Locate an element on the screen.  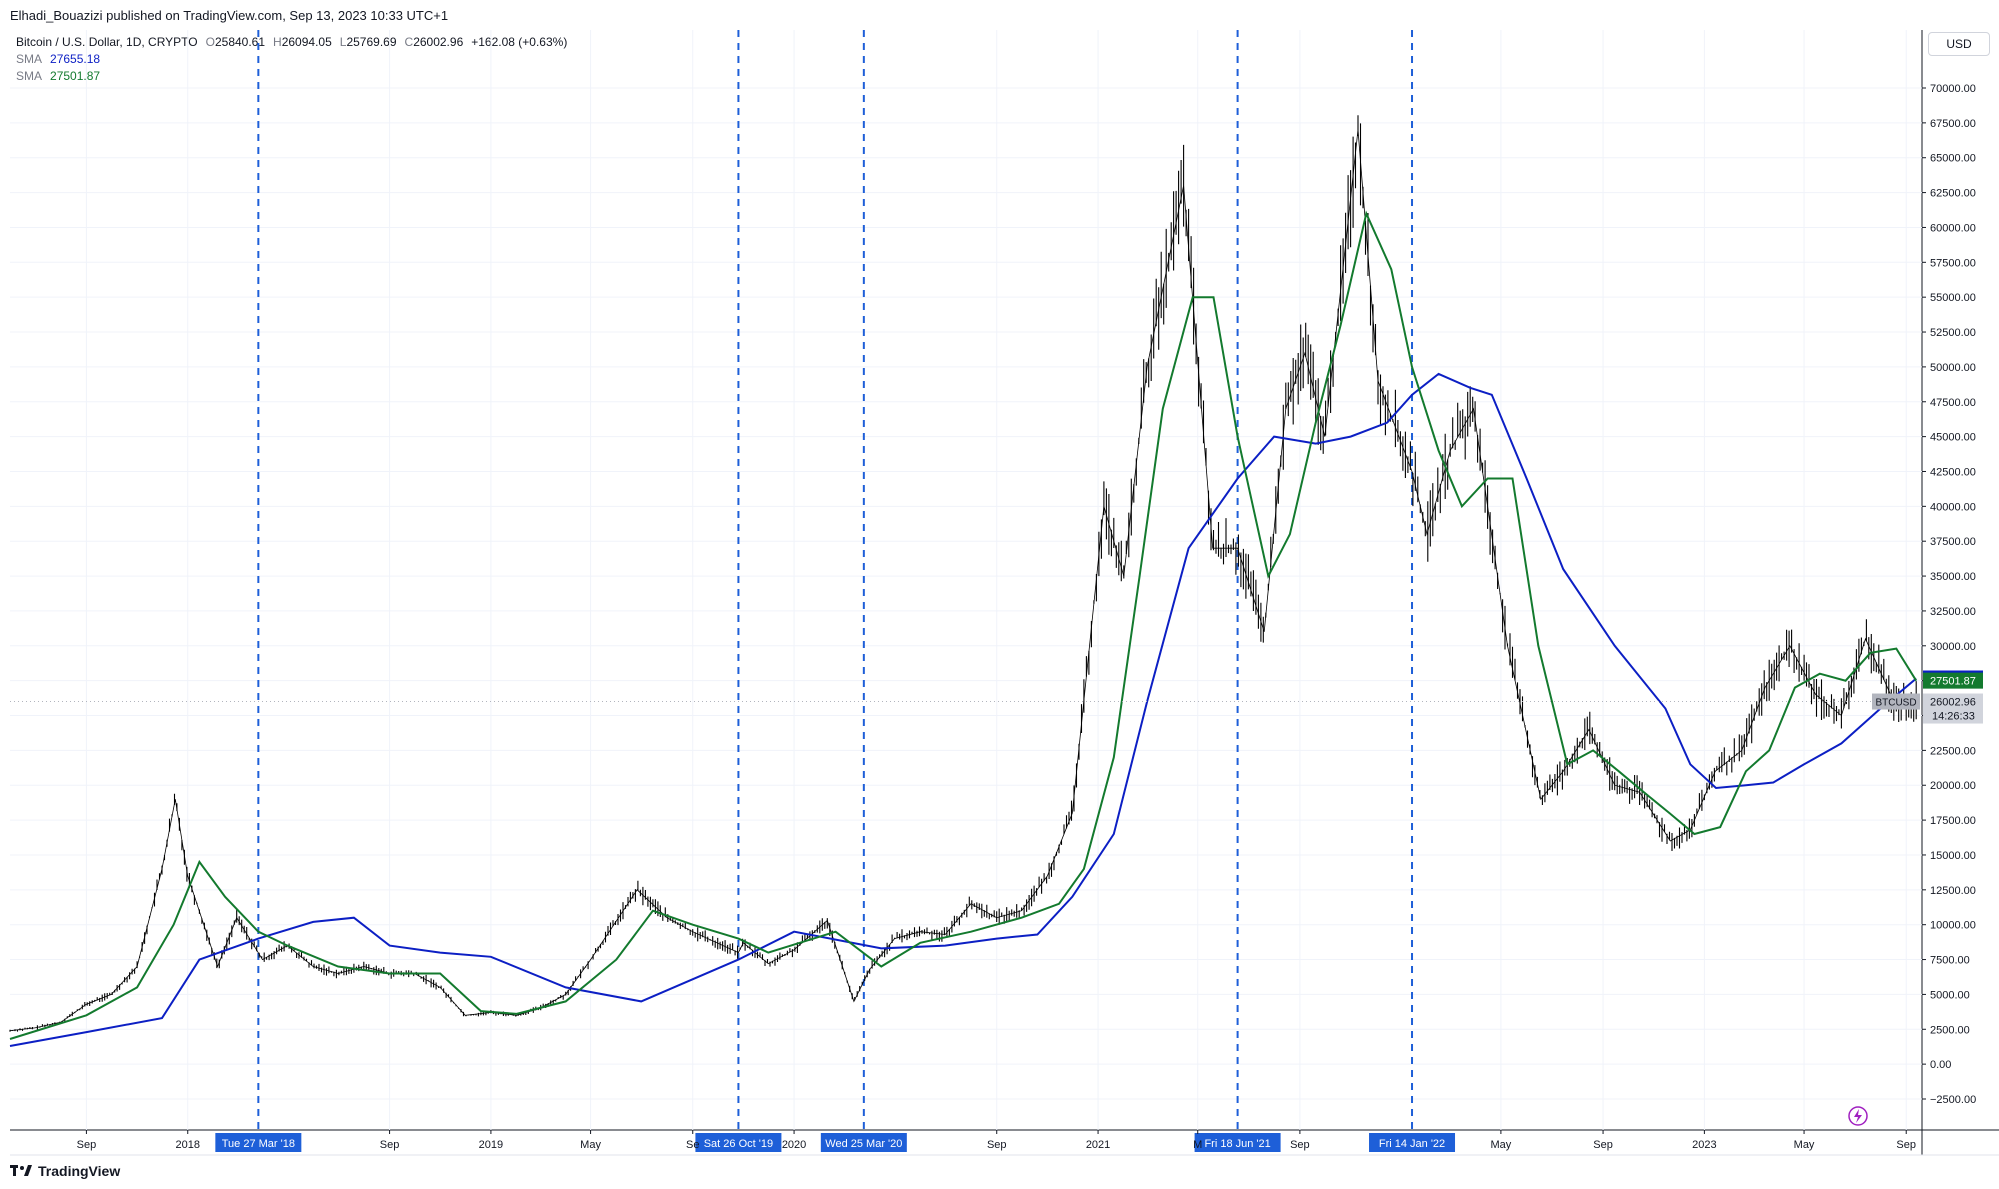
y-tick-label: 57500.00 is located at coordinates (1953, 263).